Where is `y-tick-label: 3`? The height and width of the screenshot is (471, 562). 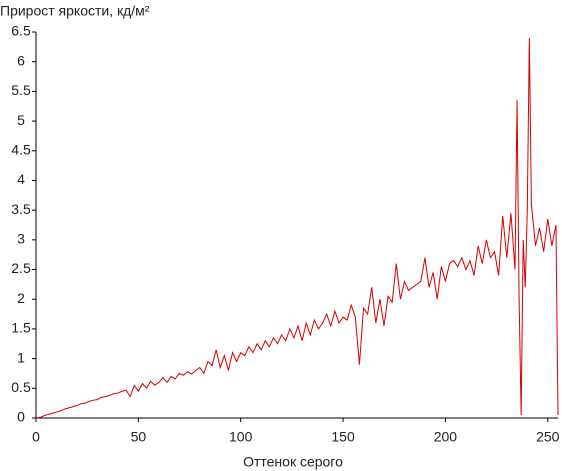 y-tick-label: 3 is located at coordinates (21, 239).